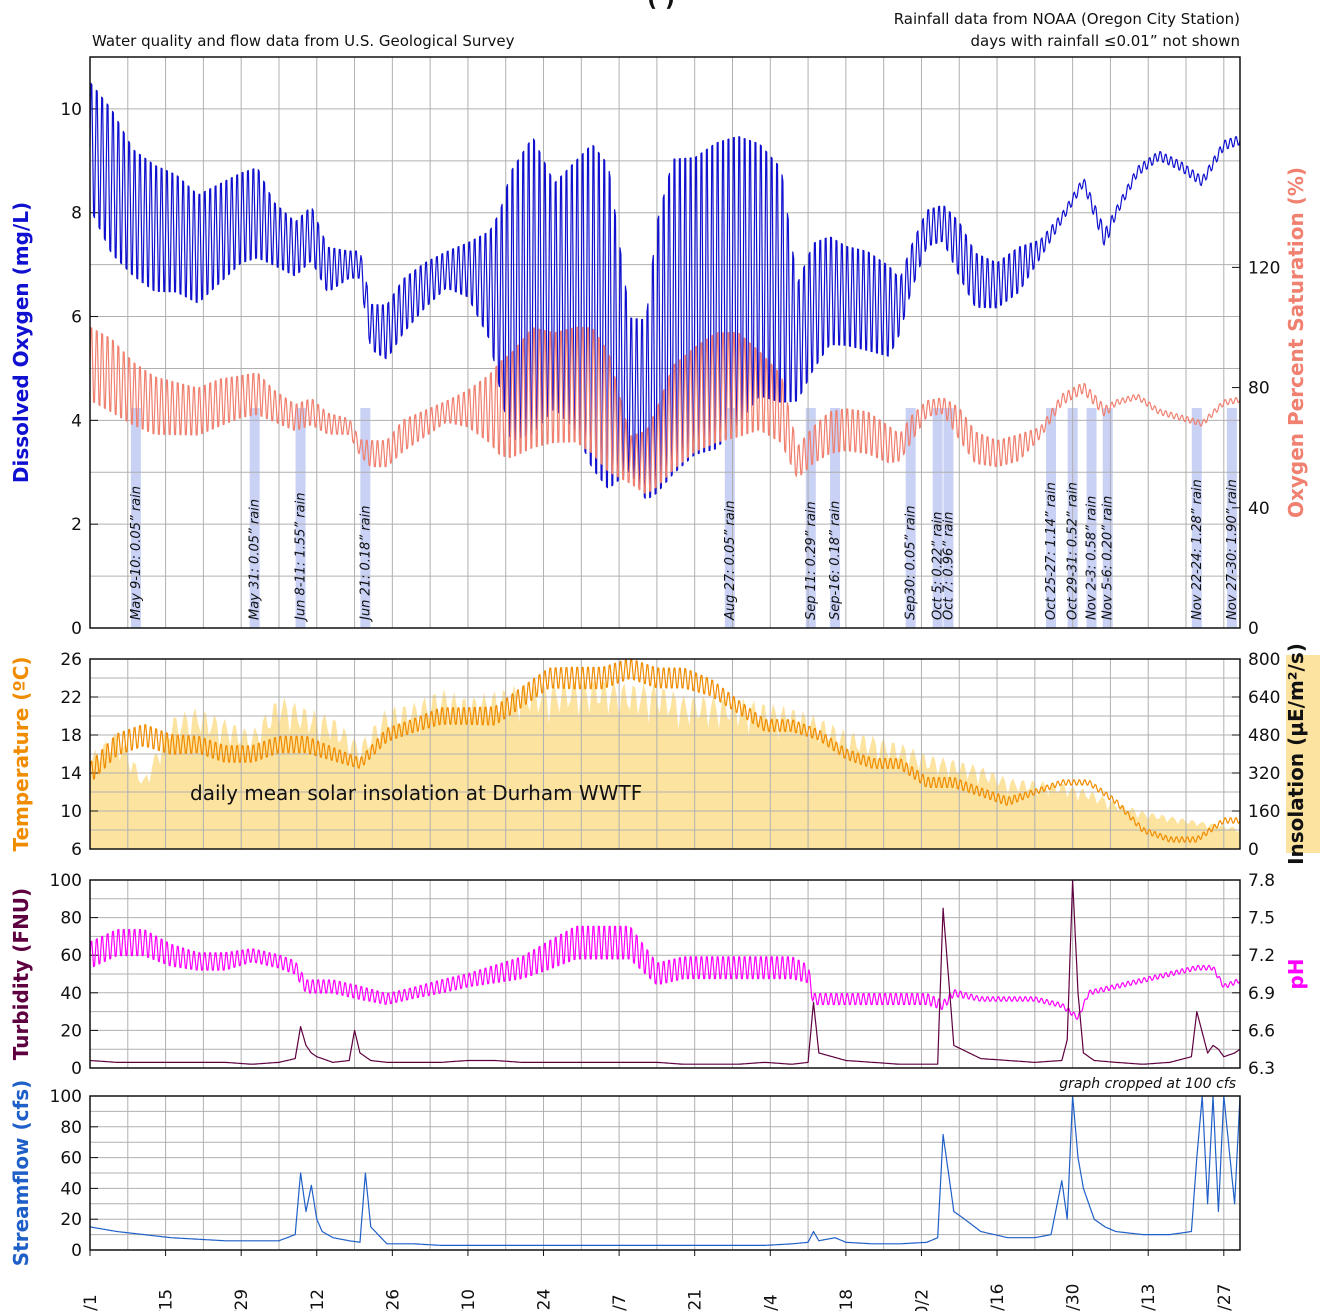  I want to click on oxygen-percent-saturation-line, so click(665, 410).